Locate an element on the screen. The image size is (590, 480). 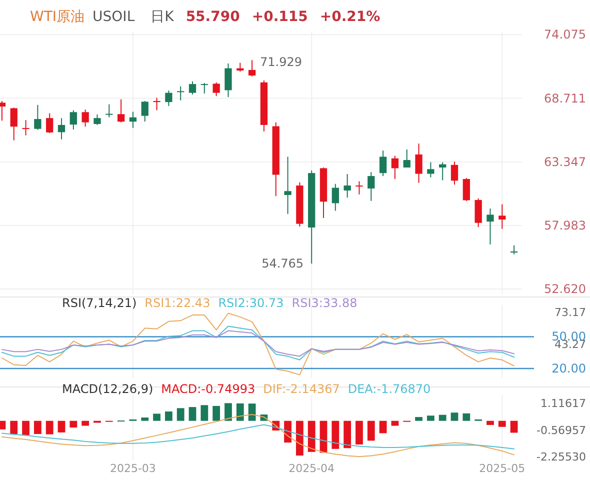
y-tick-label: 1.11617 is located at coordinates (563, 403).